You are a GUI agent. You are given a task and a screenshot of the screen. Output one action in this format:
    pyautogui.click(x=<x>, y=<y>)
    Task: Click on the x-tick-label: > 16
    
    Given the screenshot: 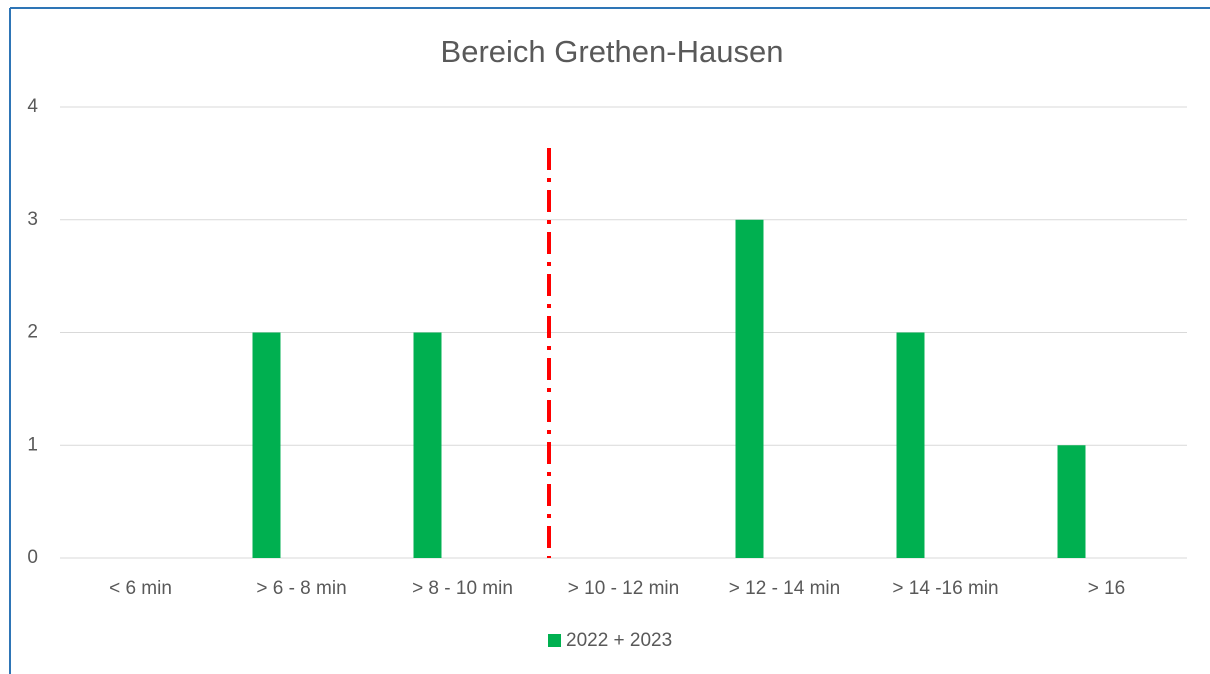 What is the action you would take?
    pyautogui.click(x=1107, y=588)
    